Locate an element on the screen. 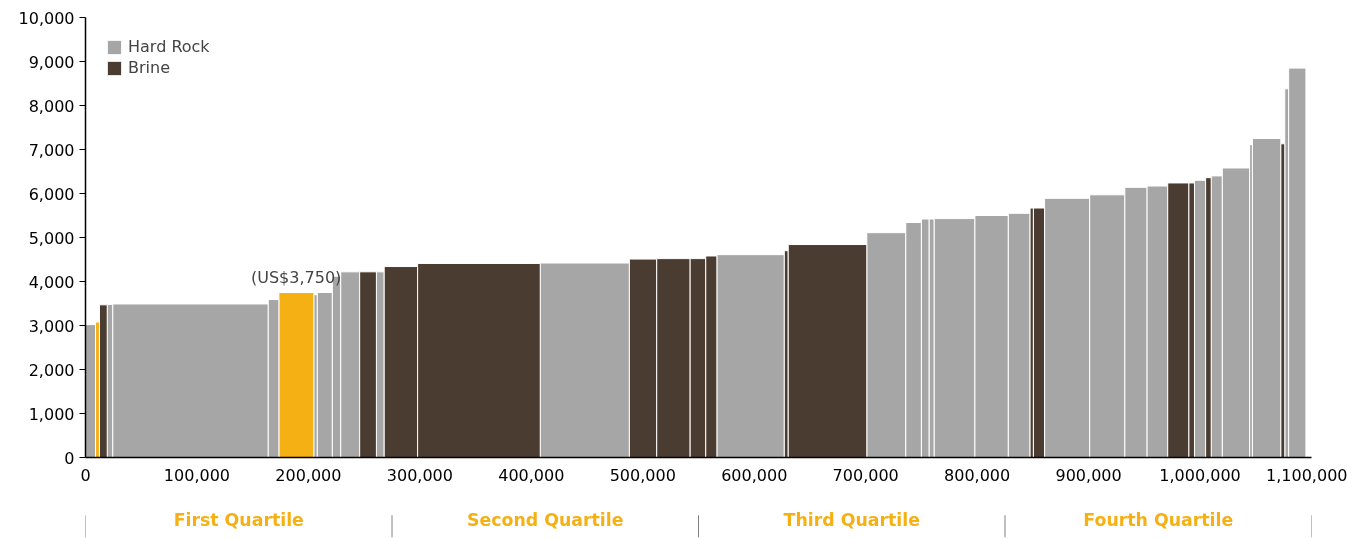  annotation: (US$3,750) is located at coordinates (296, 277).